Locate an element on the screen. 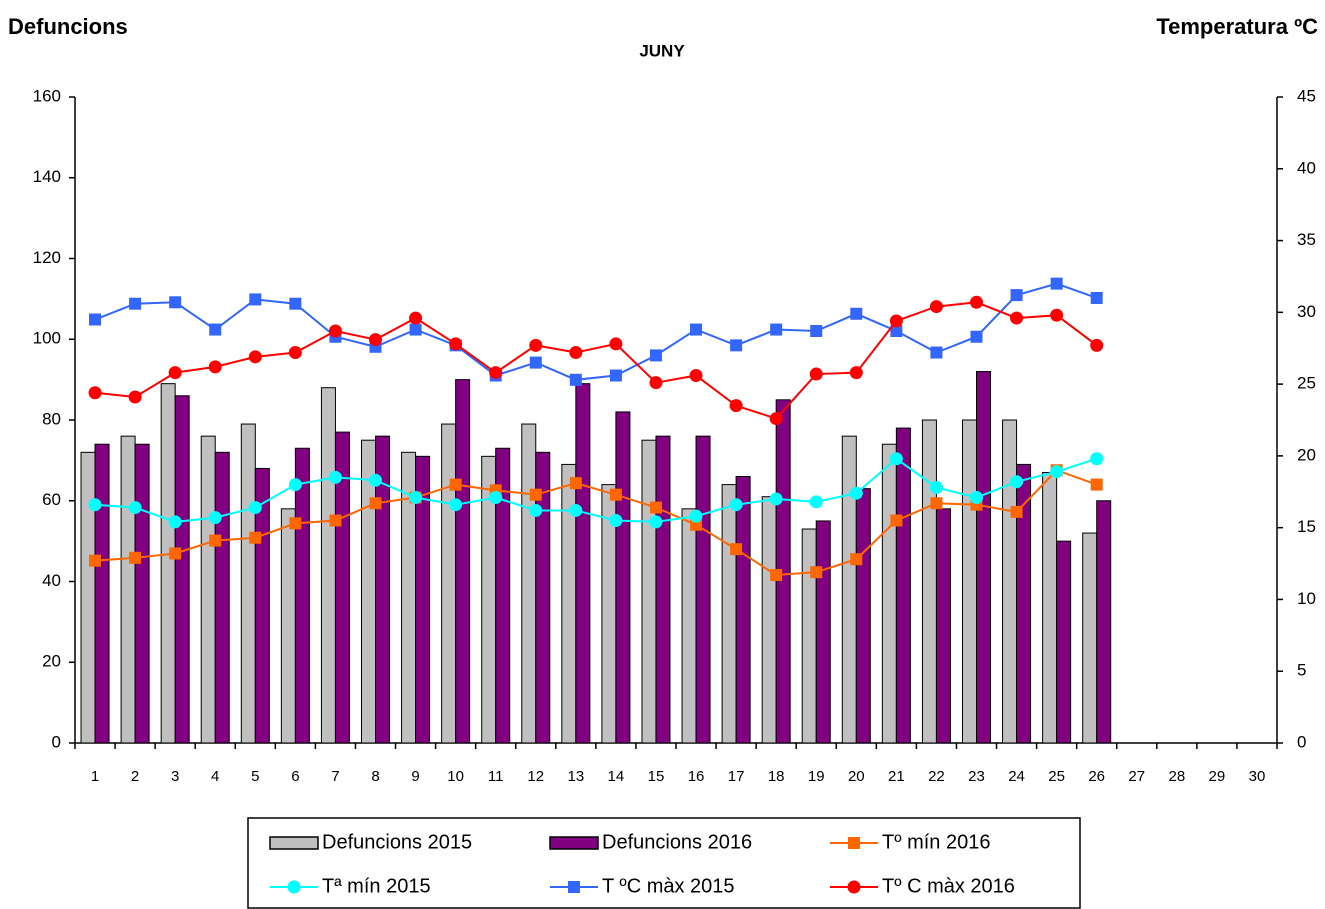 This screenshot has width=1325, height=909. x-tick-label: 5 is located at coordinates (255, 776).